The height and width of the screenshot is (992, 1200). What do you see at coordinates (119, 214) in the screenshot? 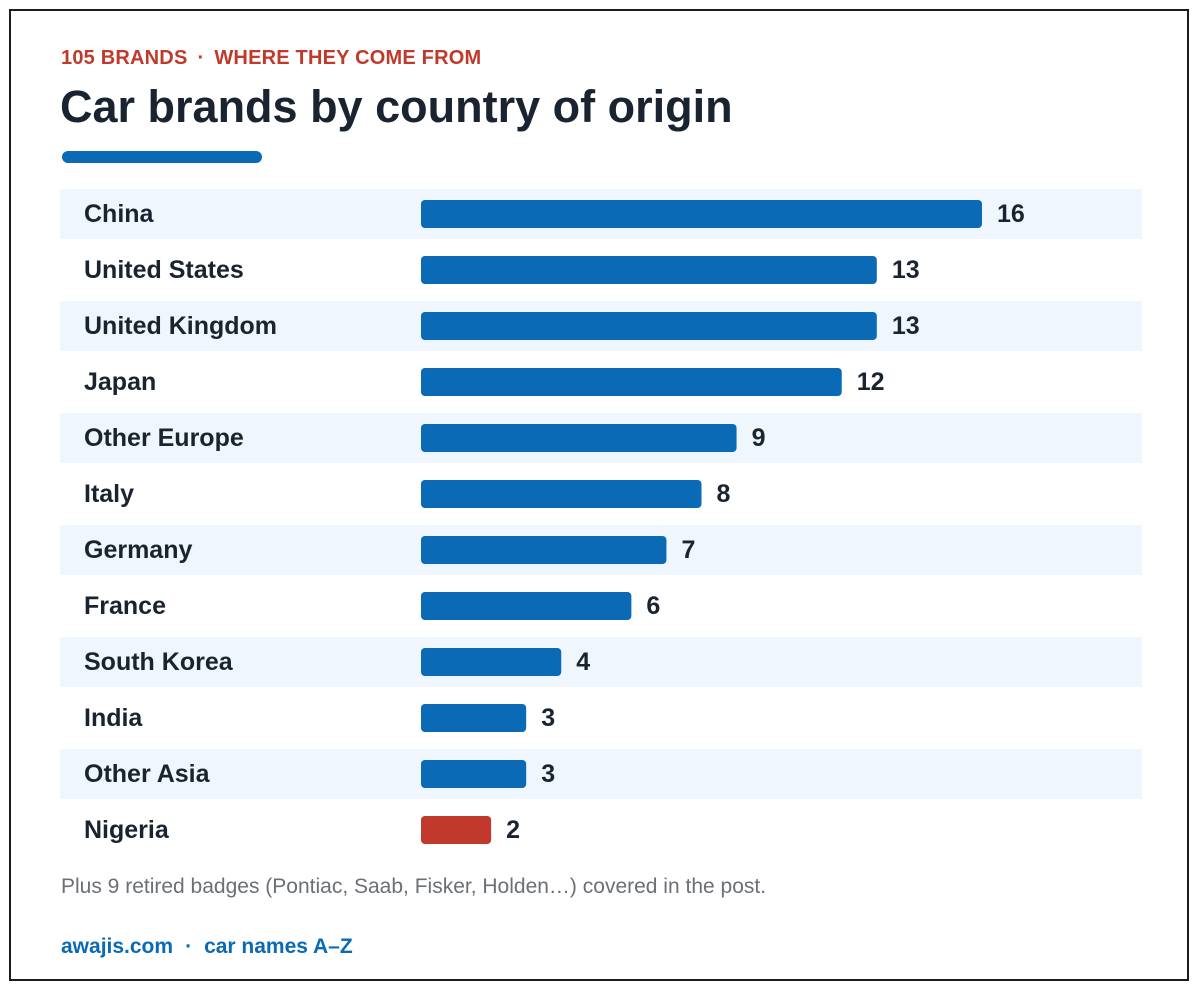
I see `category-label-china: China` at bounding box center [119, 214].